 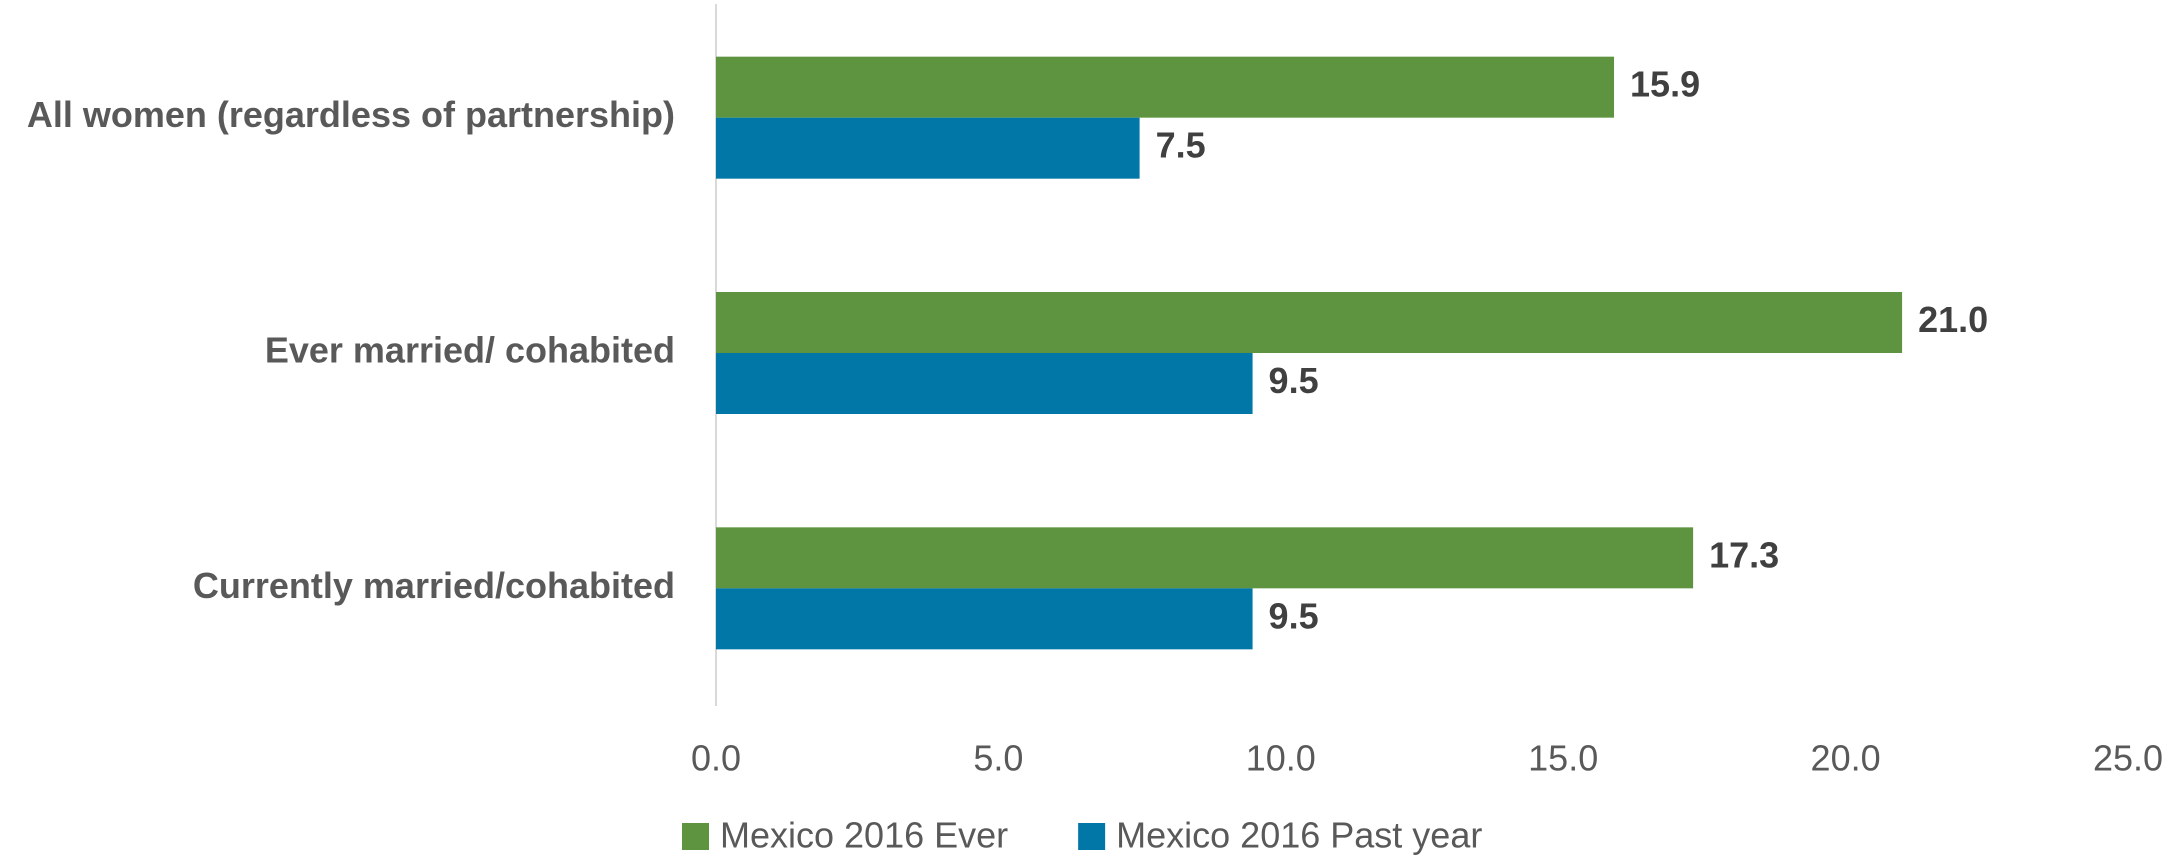 I want to click on x-tick-label: 15.0, so click(x=1563, y=758).